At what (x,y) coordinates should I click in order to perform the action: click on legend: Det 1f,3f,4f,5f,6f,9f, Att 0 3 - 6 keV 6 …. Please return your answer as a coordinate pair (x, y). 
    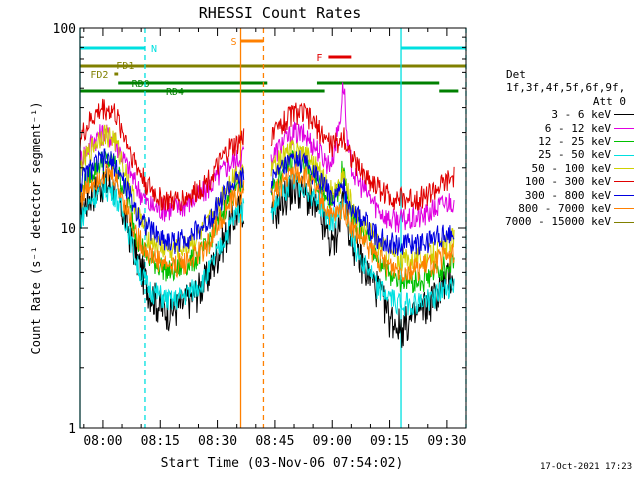
    Looking at the image, I should click on (560, 148).